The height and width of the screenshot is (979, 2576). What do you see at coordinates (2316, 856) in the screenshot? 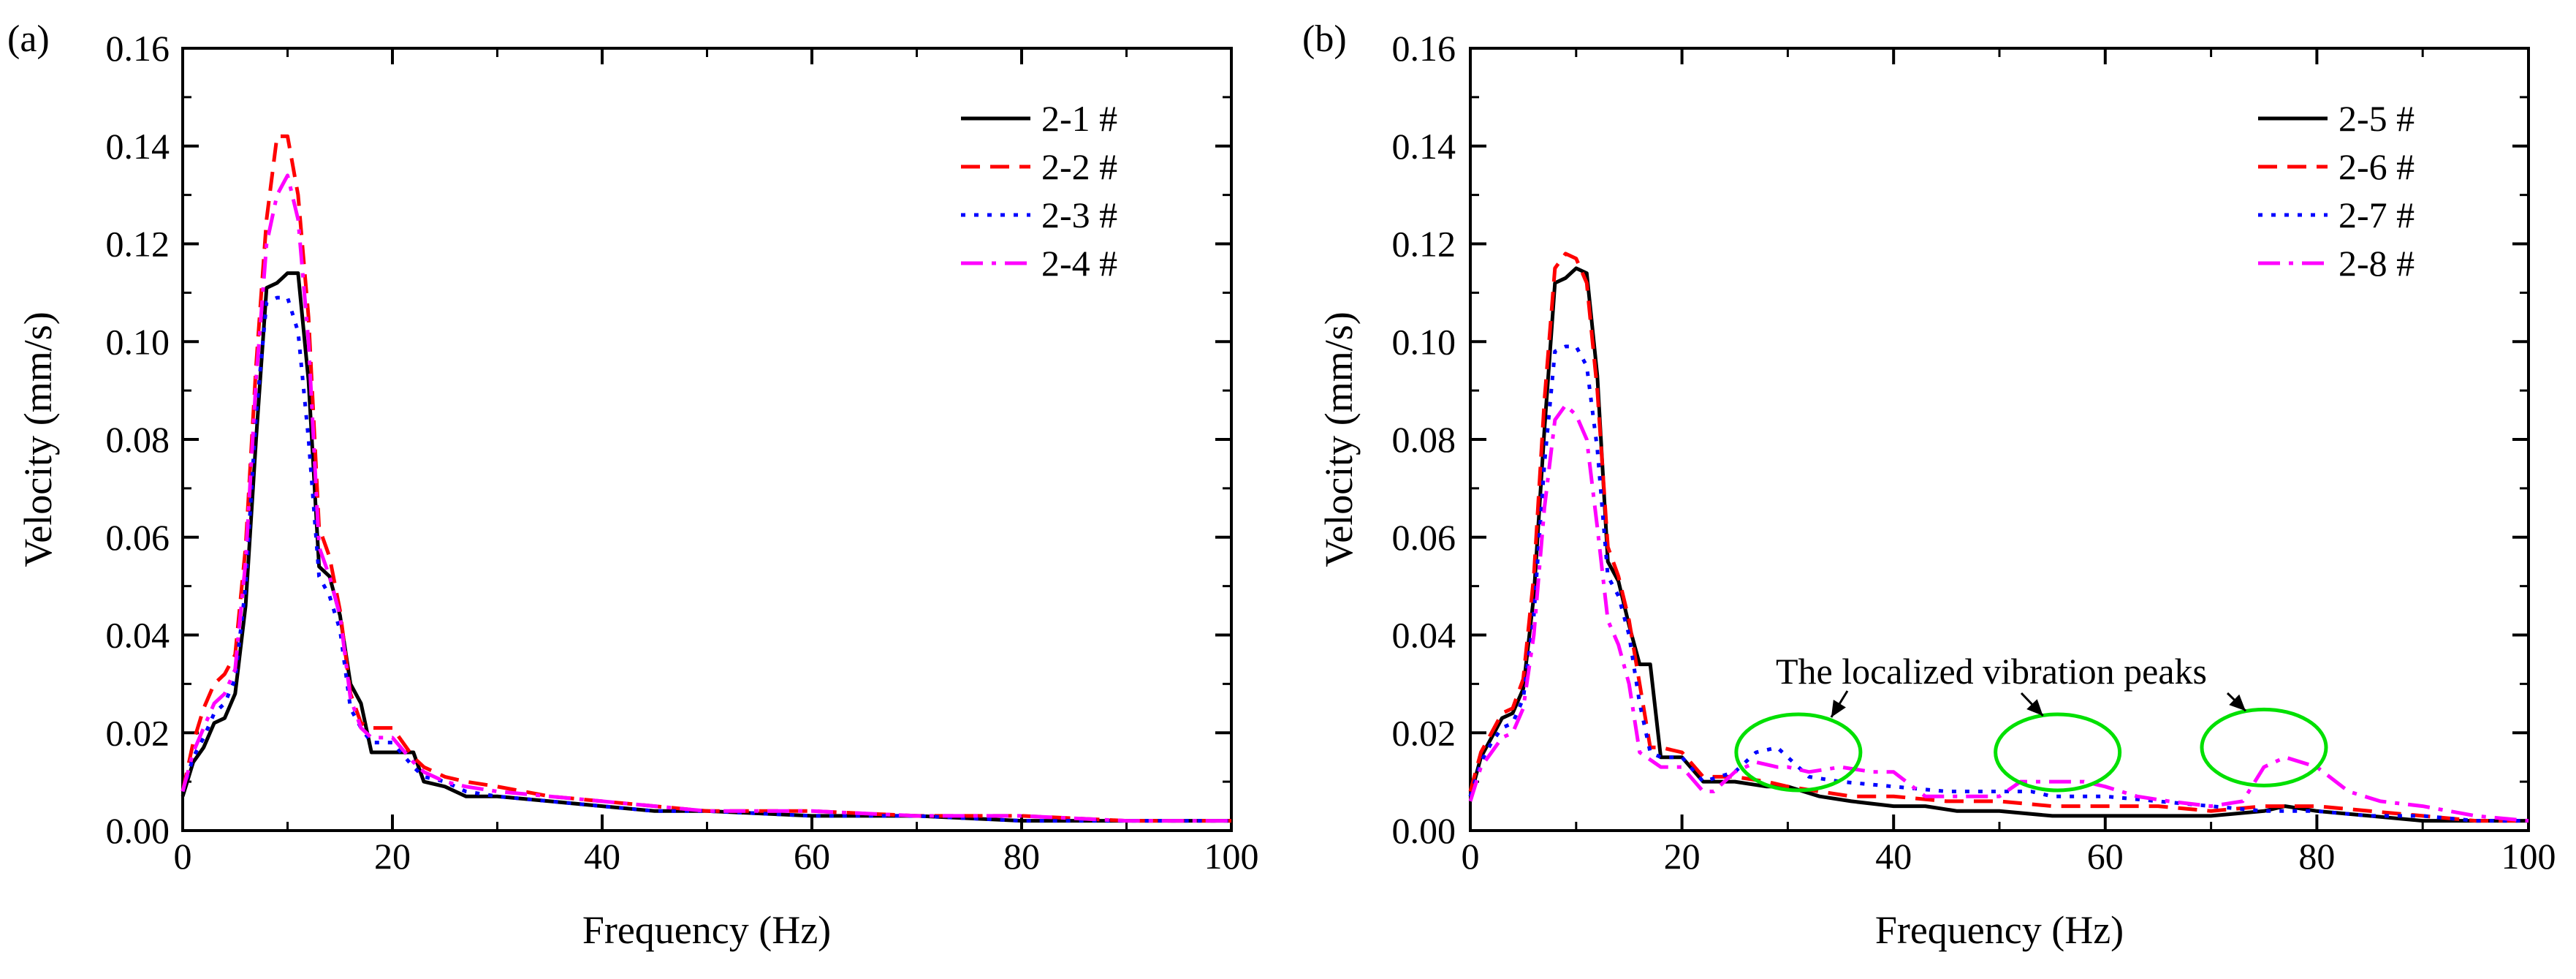
I see `x-tick-label-b: 80` at bounding box center [2316, 856].